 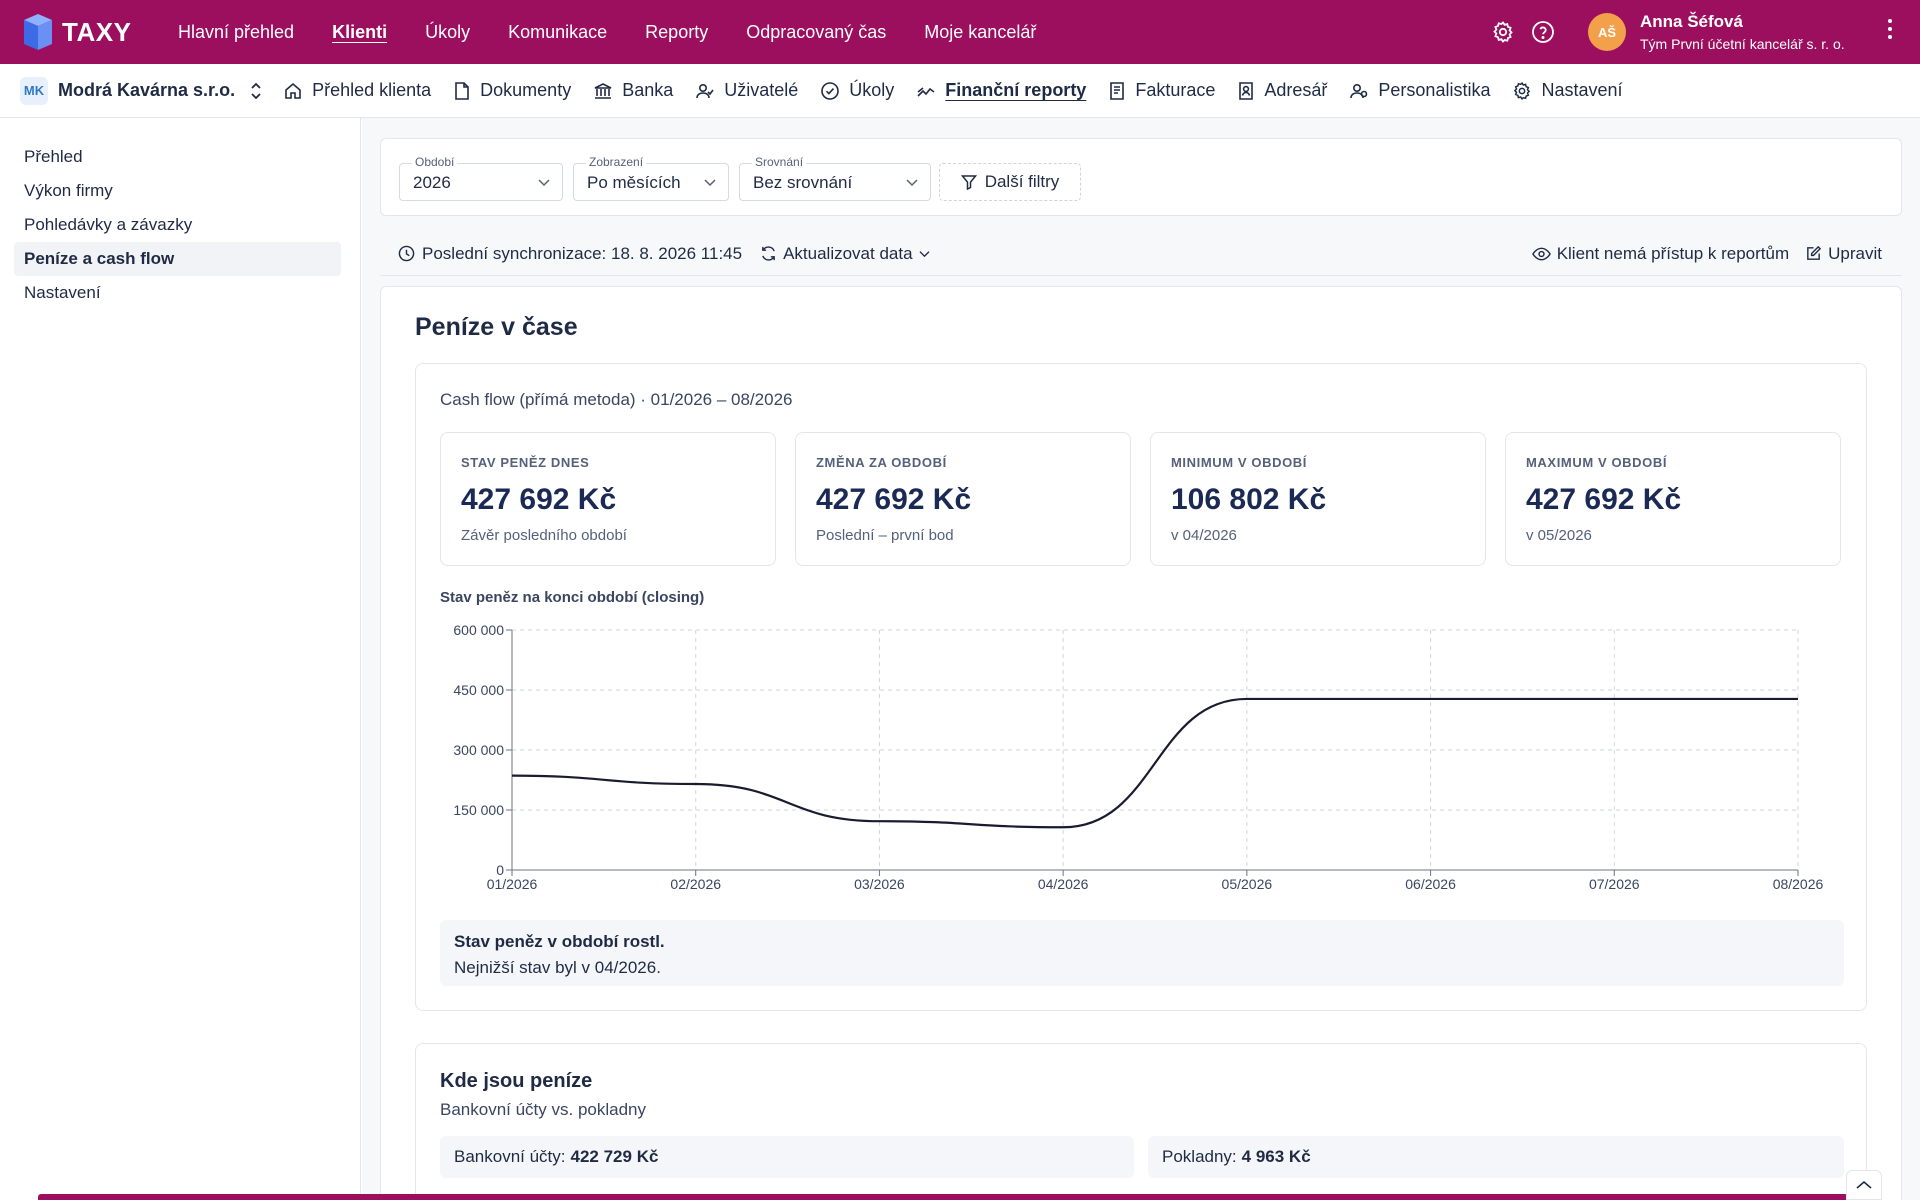 What do you see at coordinates (1247, 884) in the screenshot?
I see `x-tick-label: 05/2026` at bounding box center [1247, 884].